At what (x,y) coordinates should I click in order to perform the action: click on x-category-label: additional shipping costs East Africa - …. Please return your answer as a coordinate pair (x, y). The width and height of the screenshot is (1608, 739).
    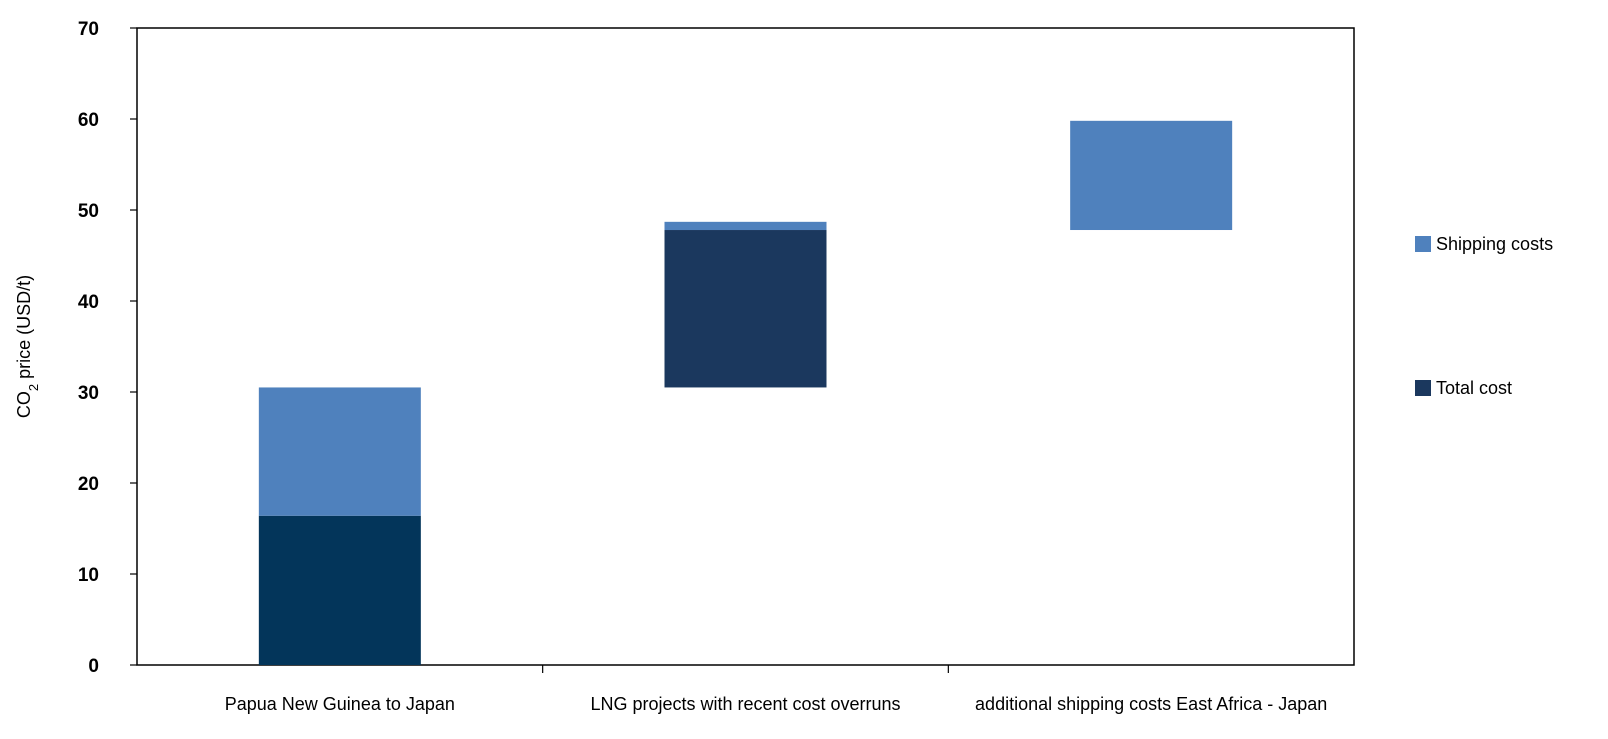
    Looking at the image, I should click on (1151, 704).